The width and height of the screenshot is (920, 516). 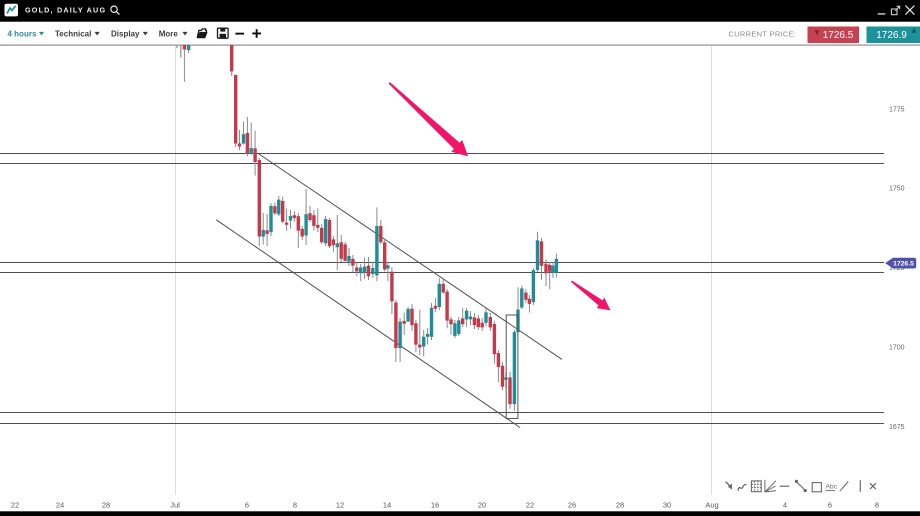 I want to click on svg-text: Abc, so click(x=831, y=487).